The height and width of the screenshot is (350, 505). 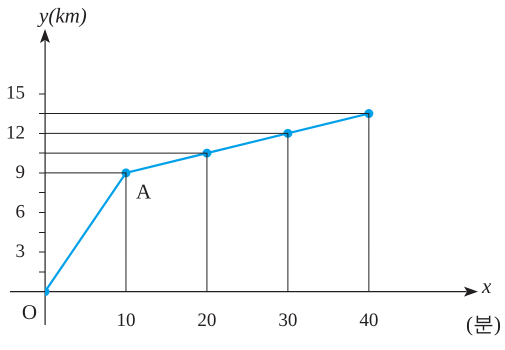 What do you see at coordinates (288, 321) in the screenshot?
I see `x-tick-label: 30` at bounding box center [288, 321].